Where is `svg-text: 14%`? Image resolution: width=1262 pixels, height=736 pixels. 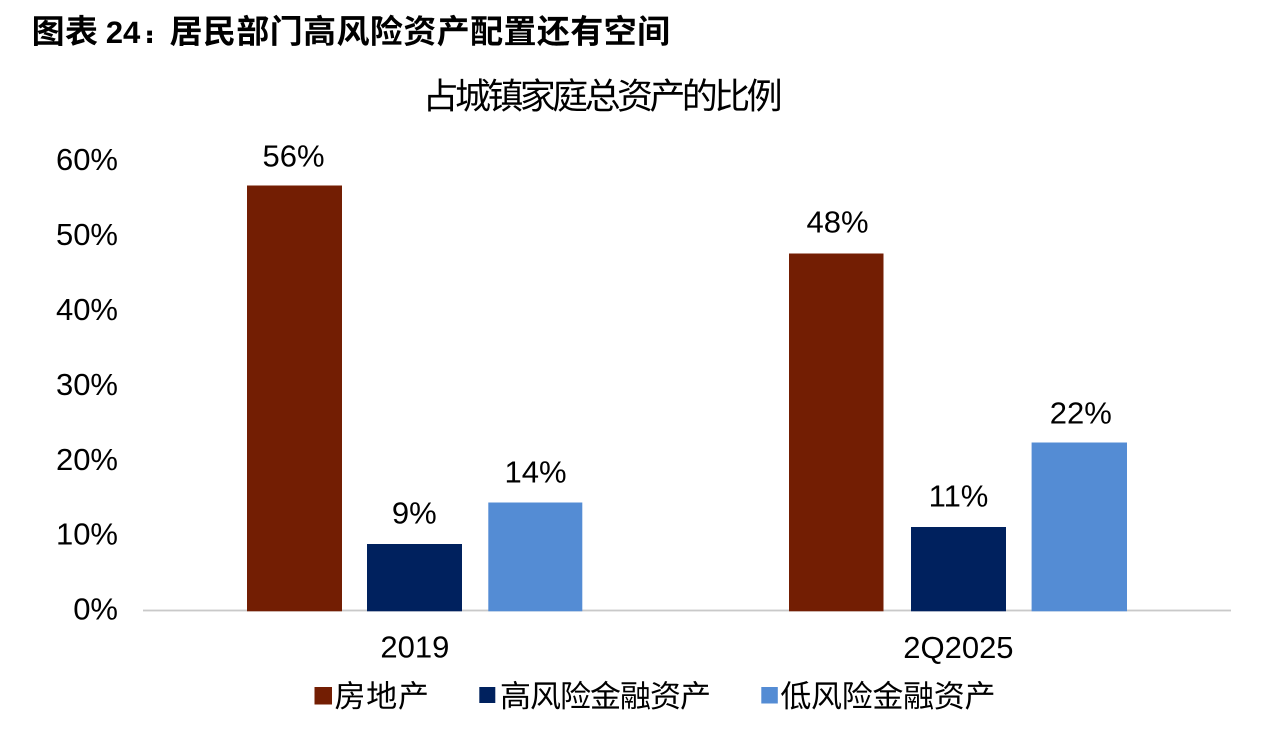
svg-text: 14% is located at coordinates (535, 471).